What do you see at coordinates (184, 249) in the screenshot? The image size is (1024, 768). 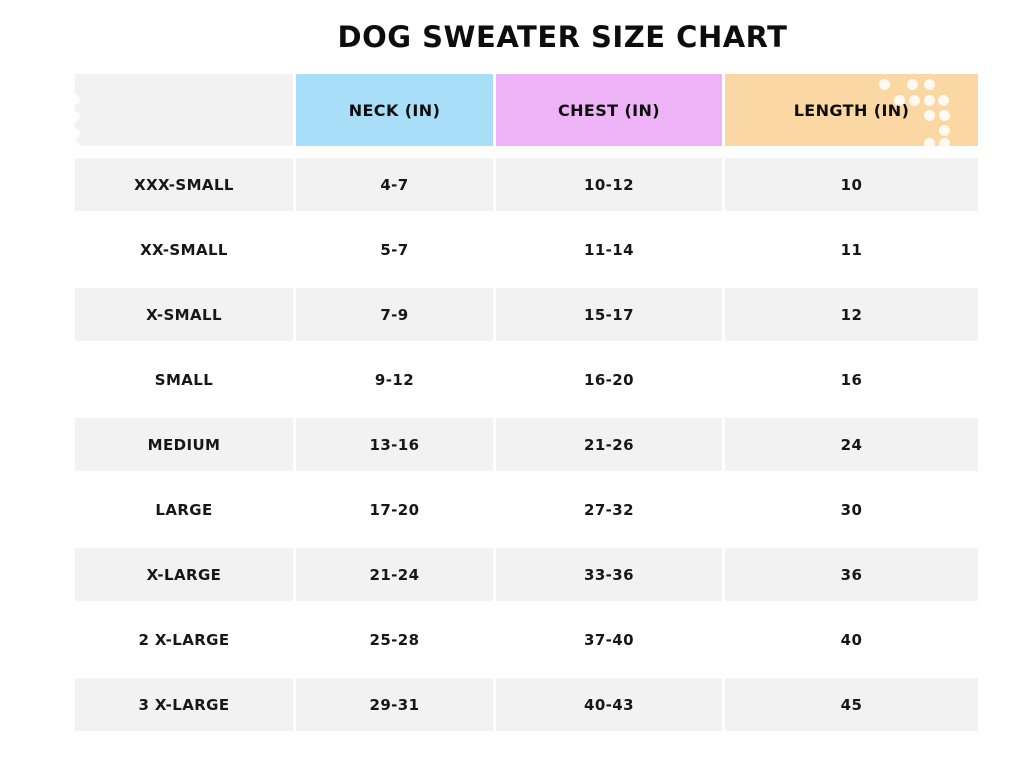 I see `size-cell: XX-SMALL` at bounding box center [184, 249].